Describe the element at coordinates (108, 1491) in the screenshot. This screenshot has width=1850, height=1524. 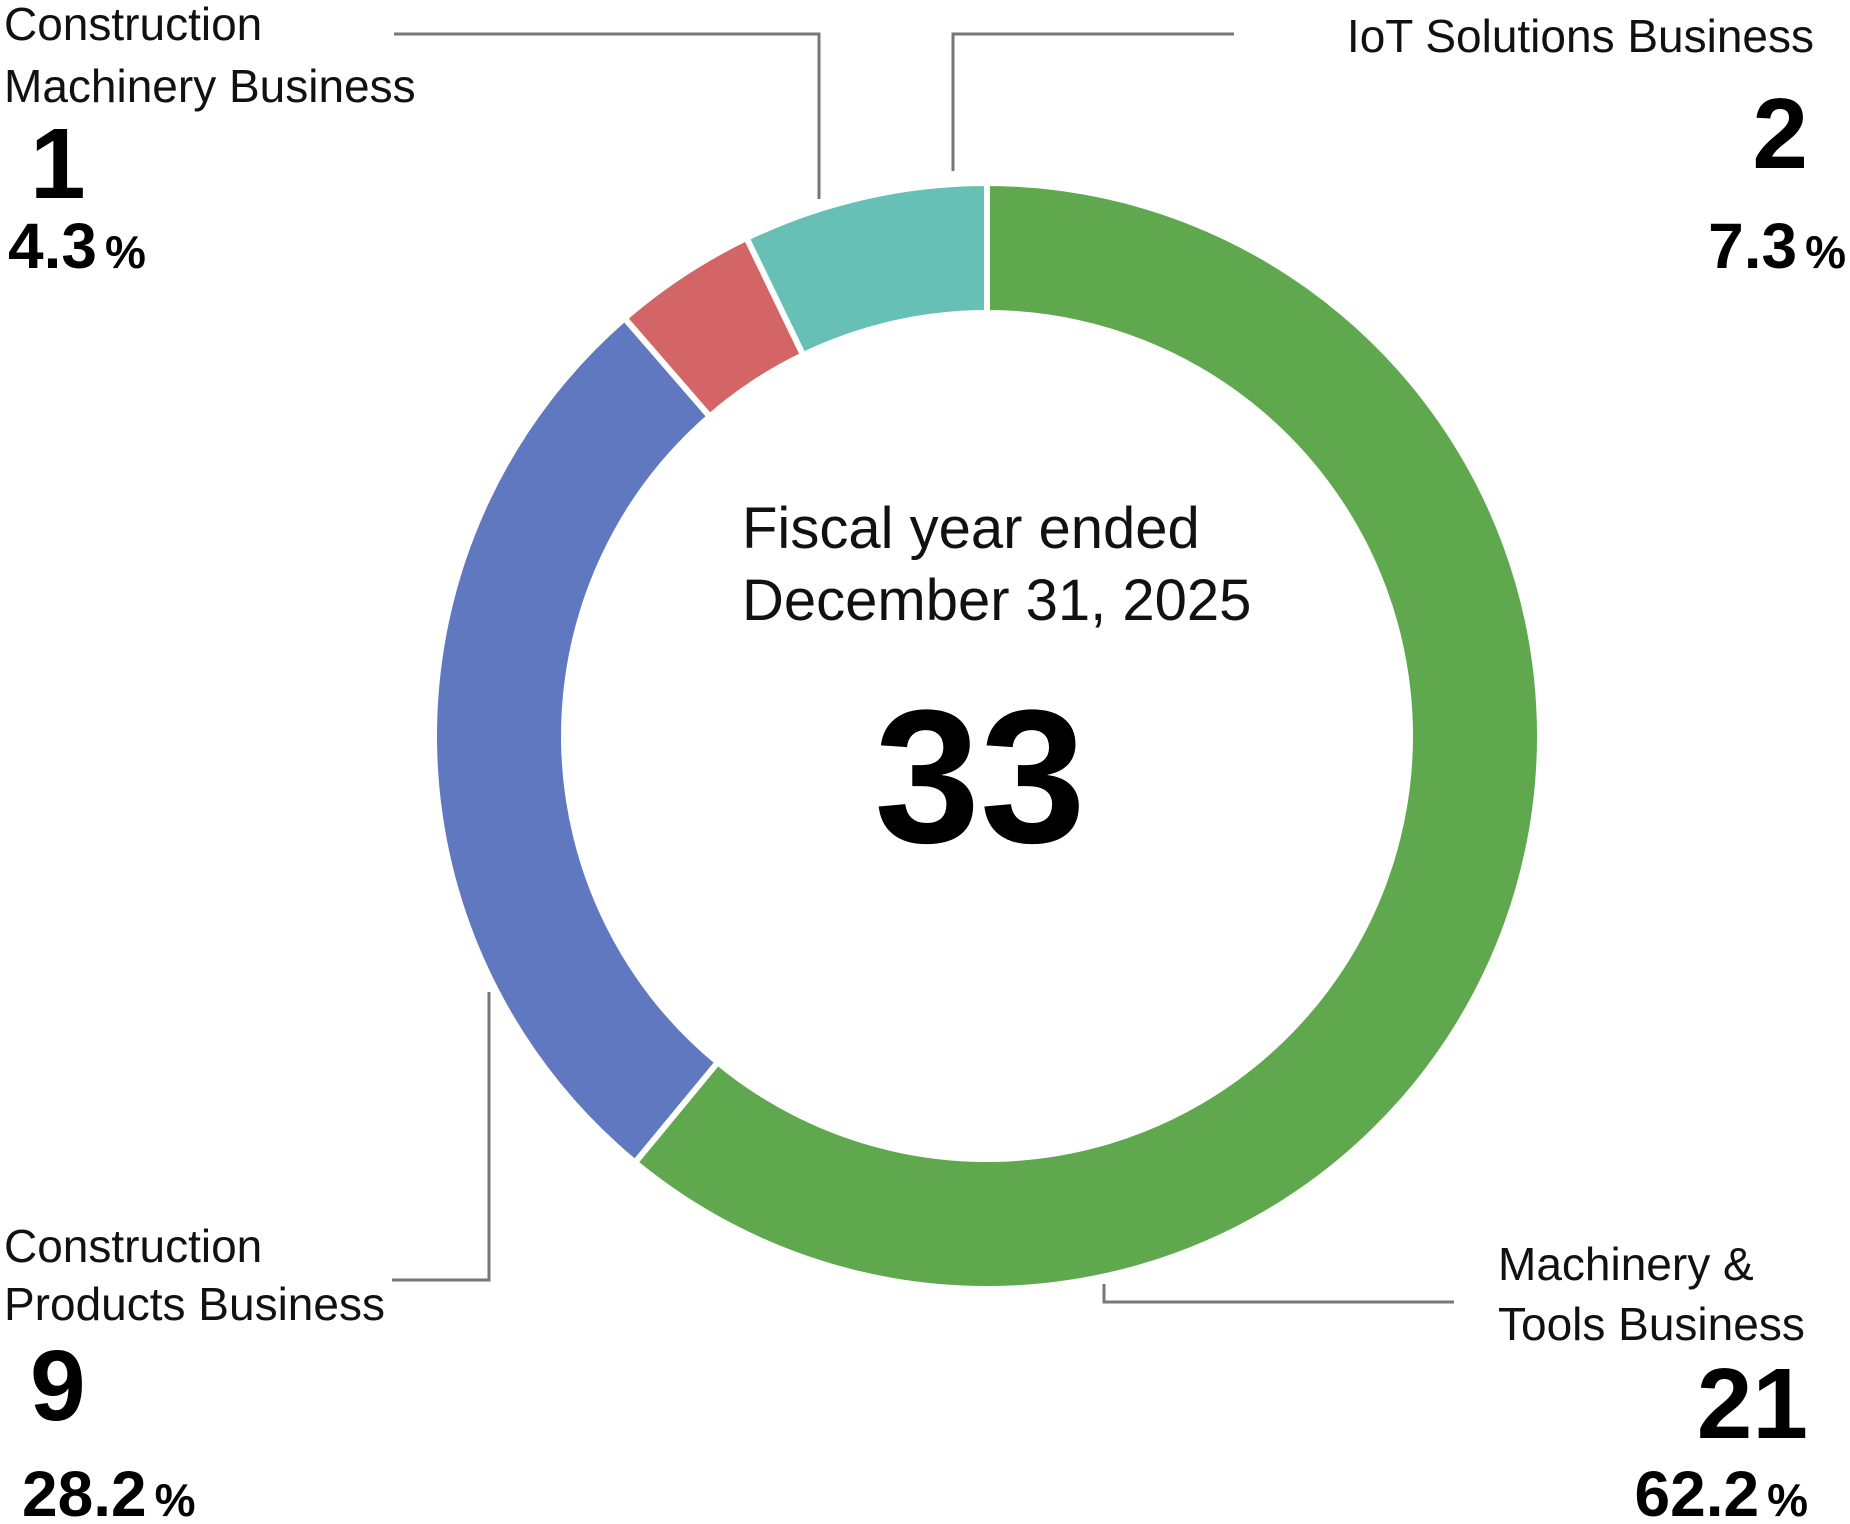
I see `segment-percent-construction-products-business: 28.2%` at that location.